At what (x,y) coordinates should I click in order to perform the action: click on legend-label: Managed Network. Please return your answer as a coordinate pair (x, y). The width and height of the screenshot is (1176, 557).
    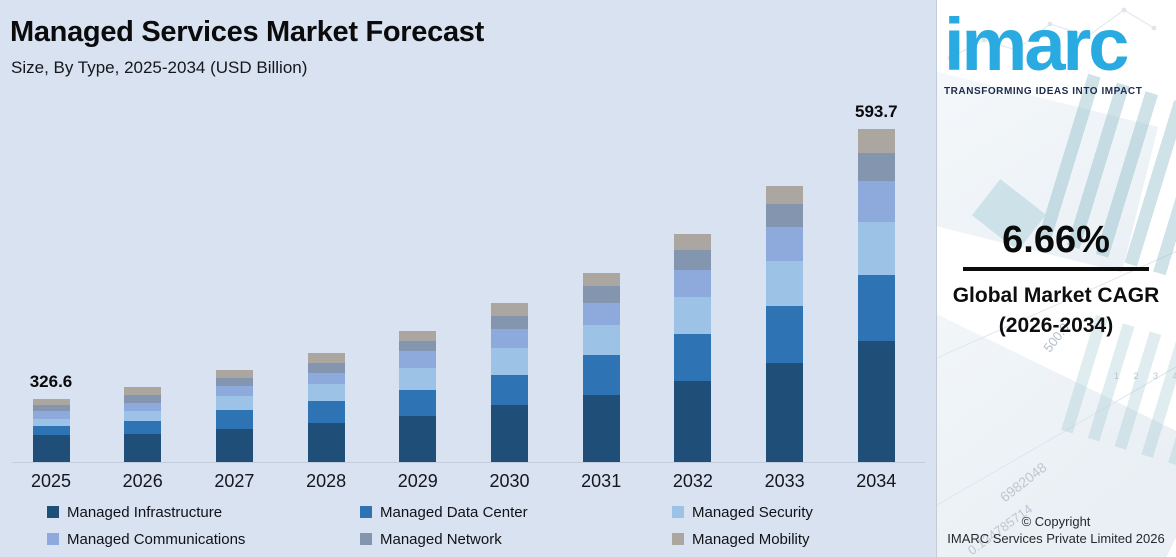
    Looking at the image, I should click on (441, 539).